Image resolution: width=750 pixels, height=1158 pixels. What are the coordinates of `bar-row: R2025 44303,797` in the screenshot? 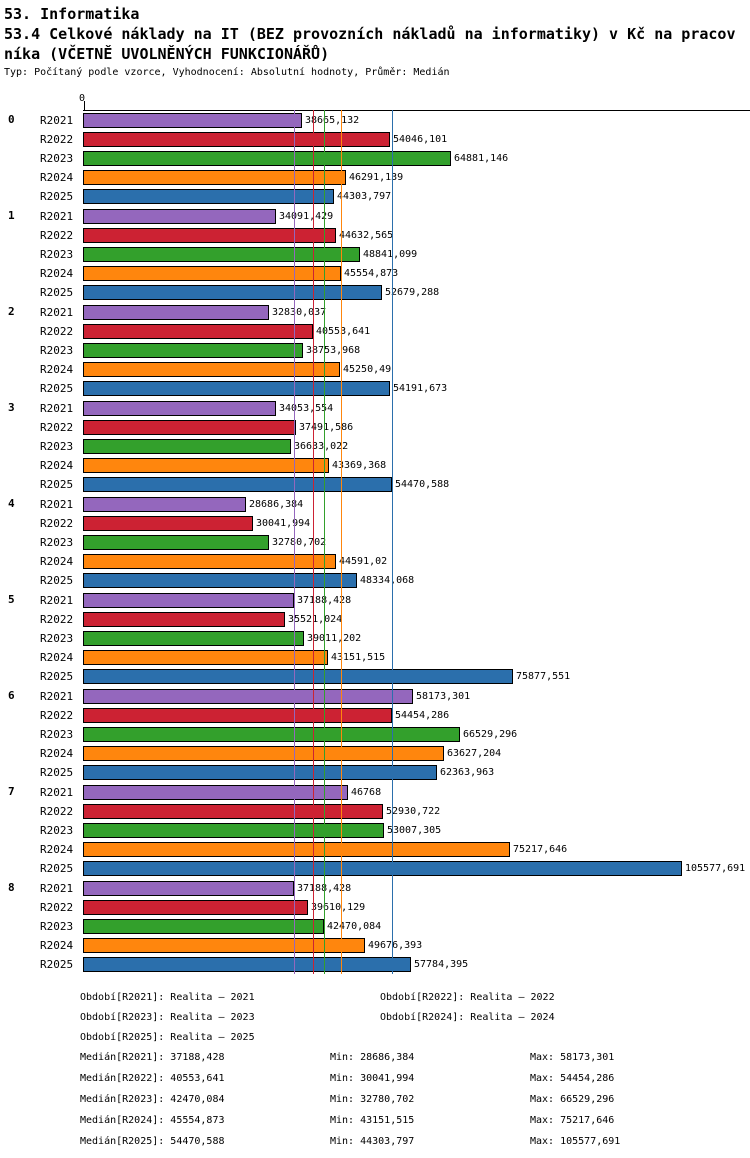 It's located at (375, 196).